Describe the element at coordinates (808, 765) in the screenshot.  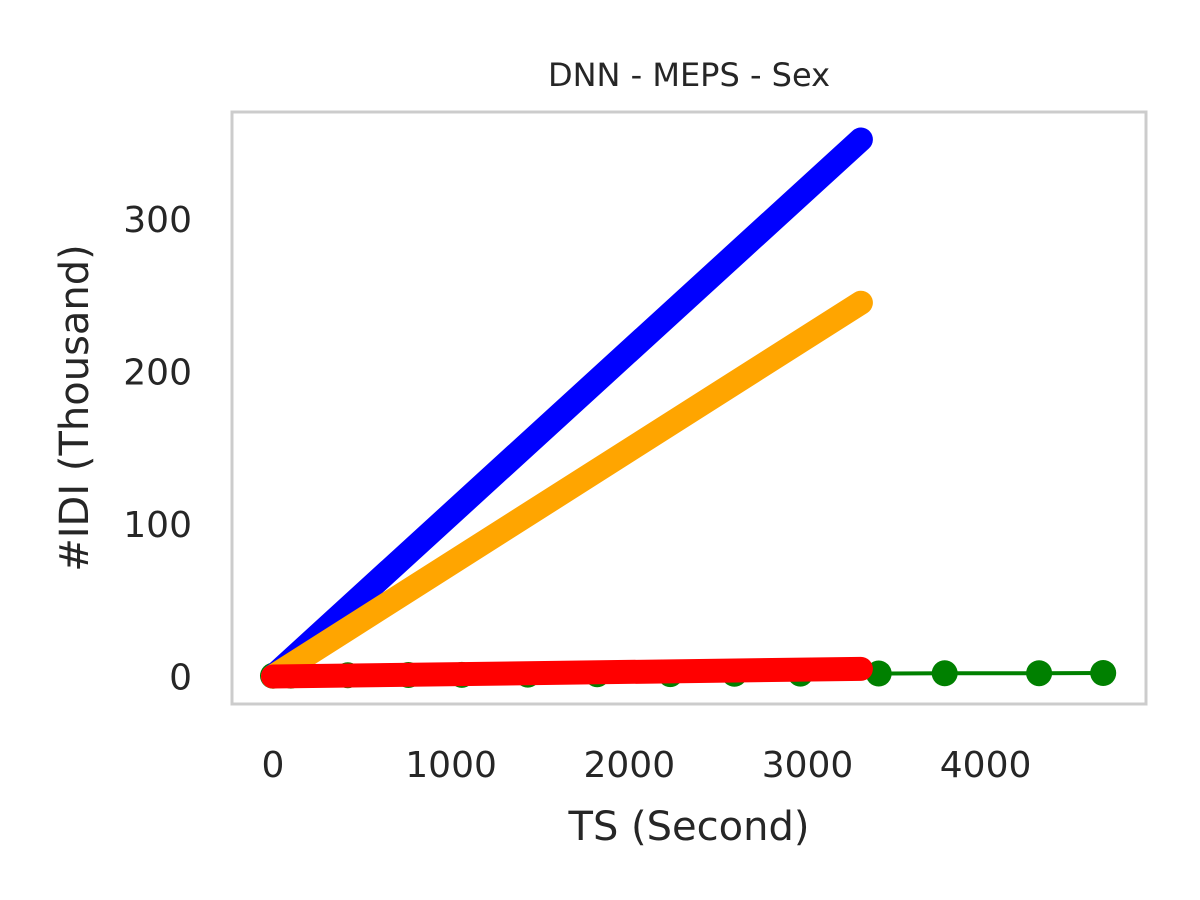
I see `x-tick-label: 3000` at that location.